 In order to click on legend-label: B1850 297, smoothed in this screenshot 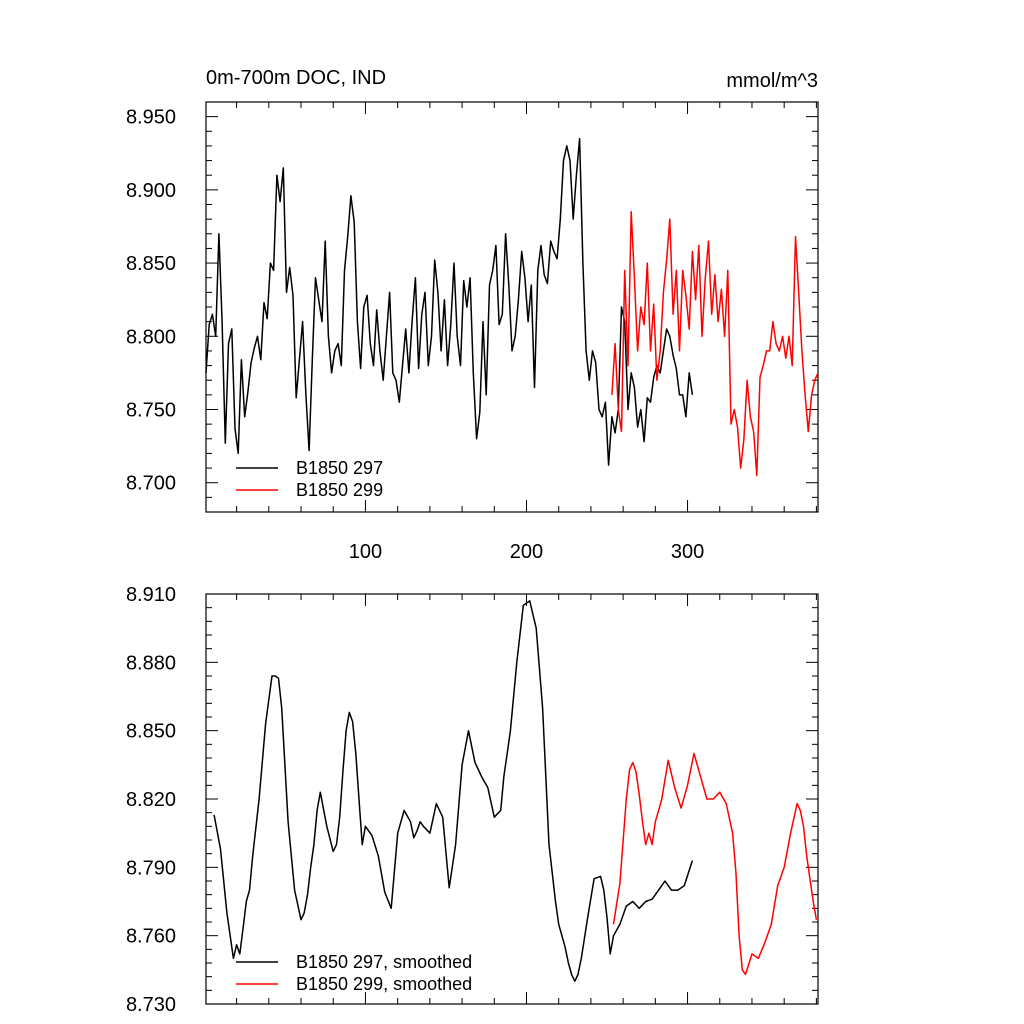, I will do `click(384, 962)`.